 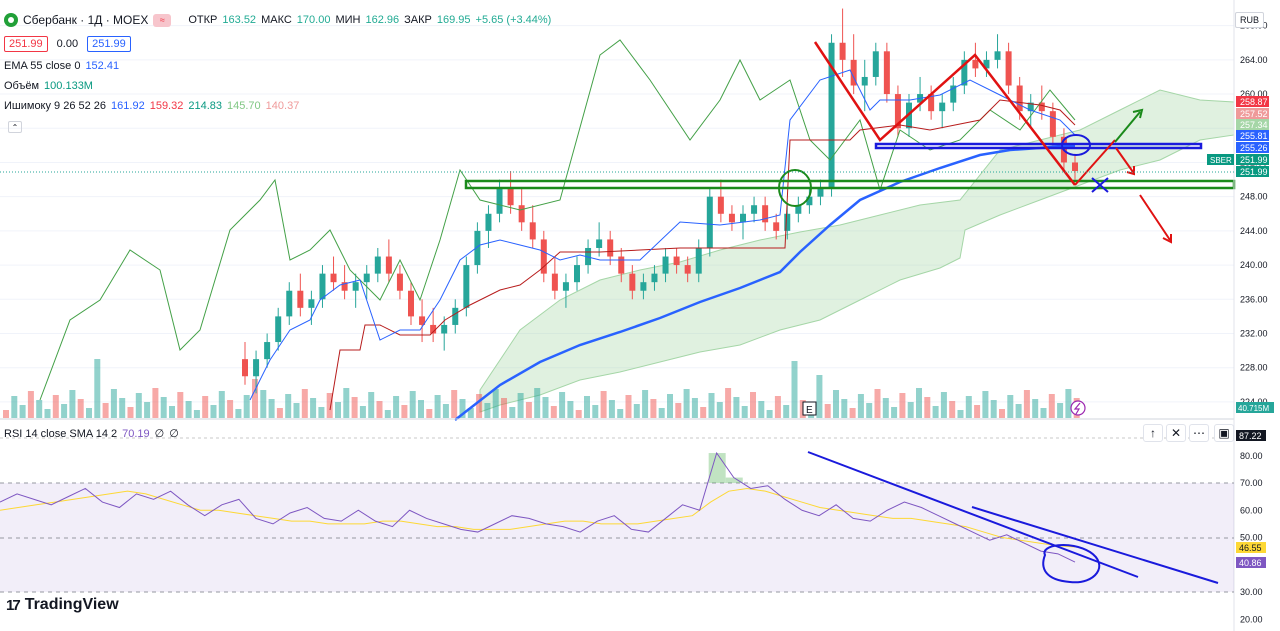 What do you see at coordinates (86, 20) in the screenshot?
I see `symbol-title: Сбербанк · 1Д · MOEX` at bounding box center [86, 20].